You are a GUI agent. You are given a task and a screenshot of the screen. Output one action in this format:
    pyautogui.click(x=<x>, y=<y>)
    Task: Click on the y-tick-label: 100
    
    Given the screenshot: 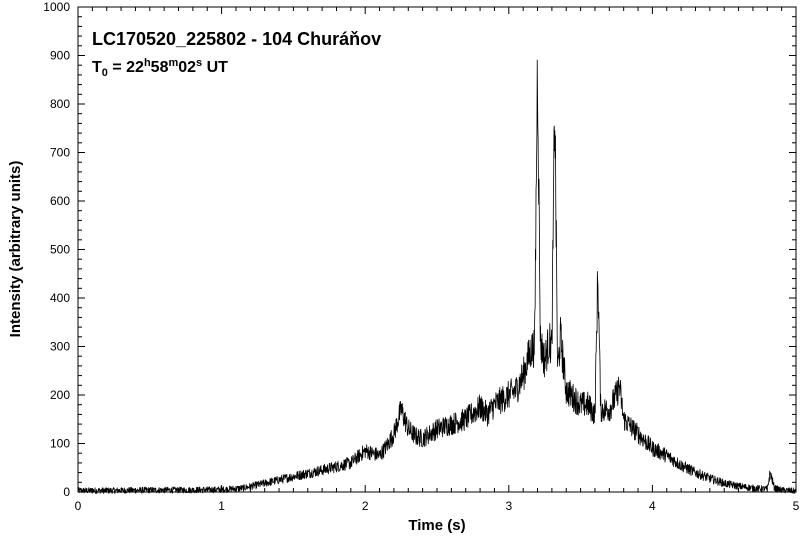 What is the action you would take?
    pyautogui.click(x=60, y=444)
    